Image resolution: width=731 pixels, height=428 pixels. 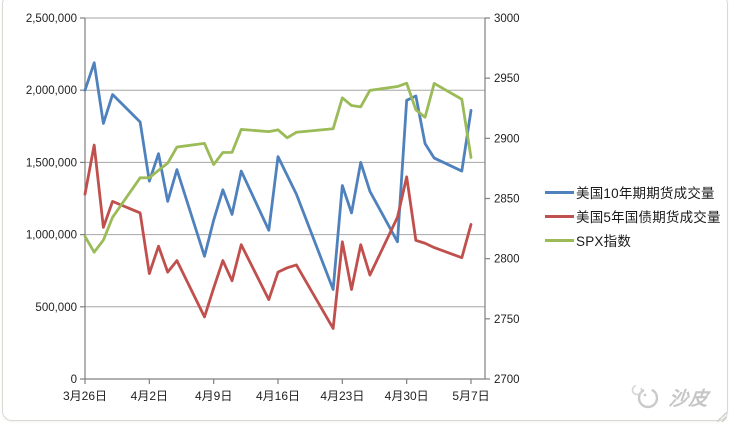 What do you see at coordinates (507, 380) in the screenshot?
I see `right-axis-tick-label: 2700` at bounding box center [507, 380].